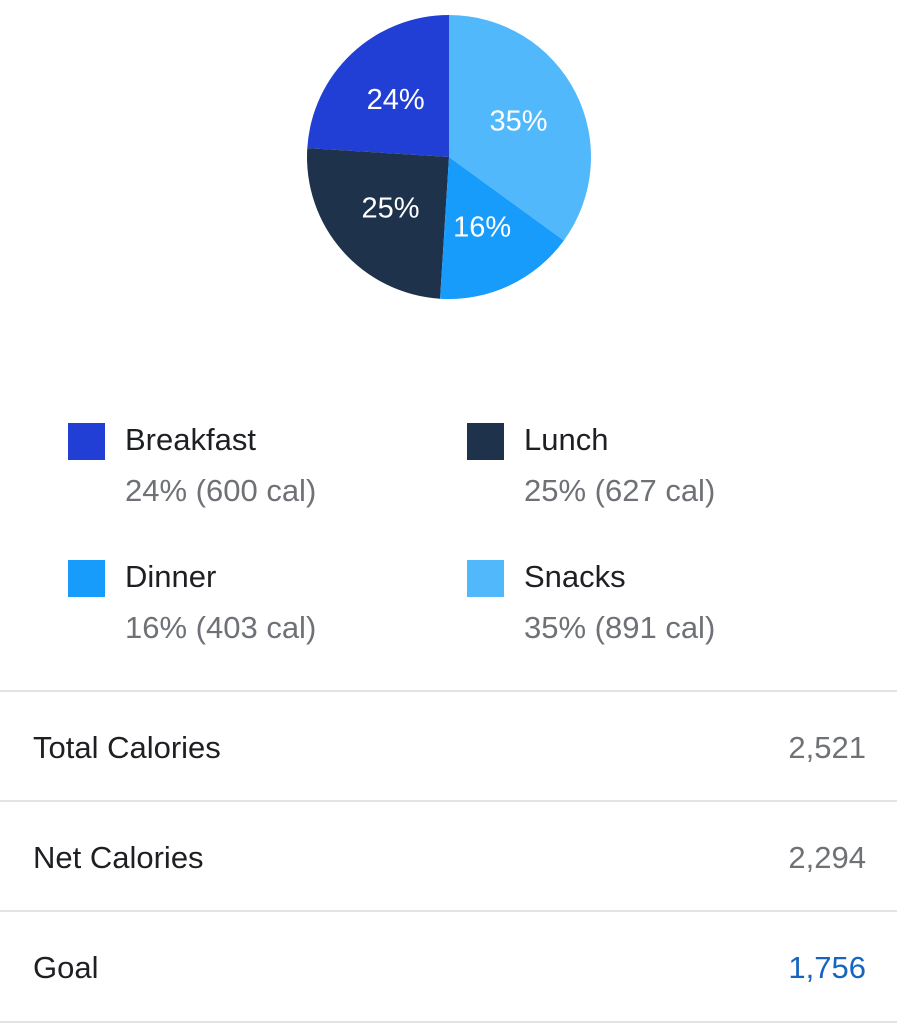 The height and width of the screenshot is (1023, 897). Describe the element at coordinates (86, 578) in the screenshot. I see `legend-swatch-dinner` at that location.